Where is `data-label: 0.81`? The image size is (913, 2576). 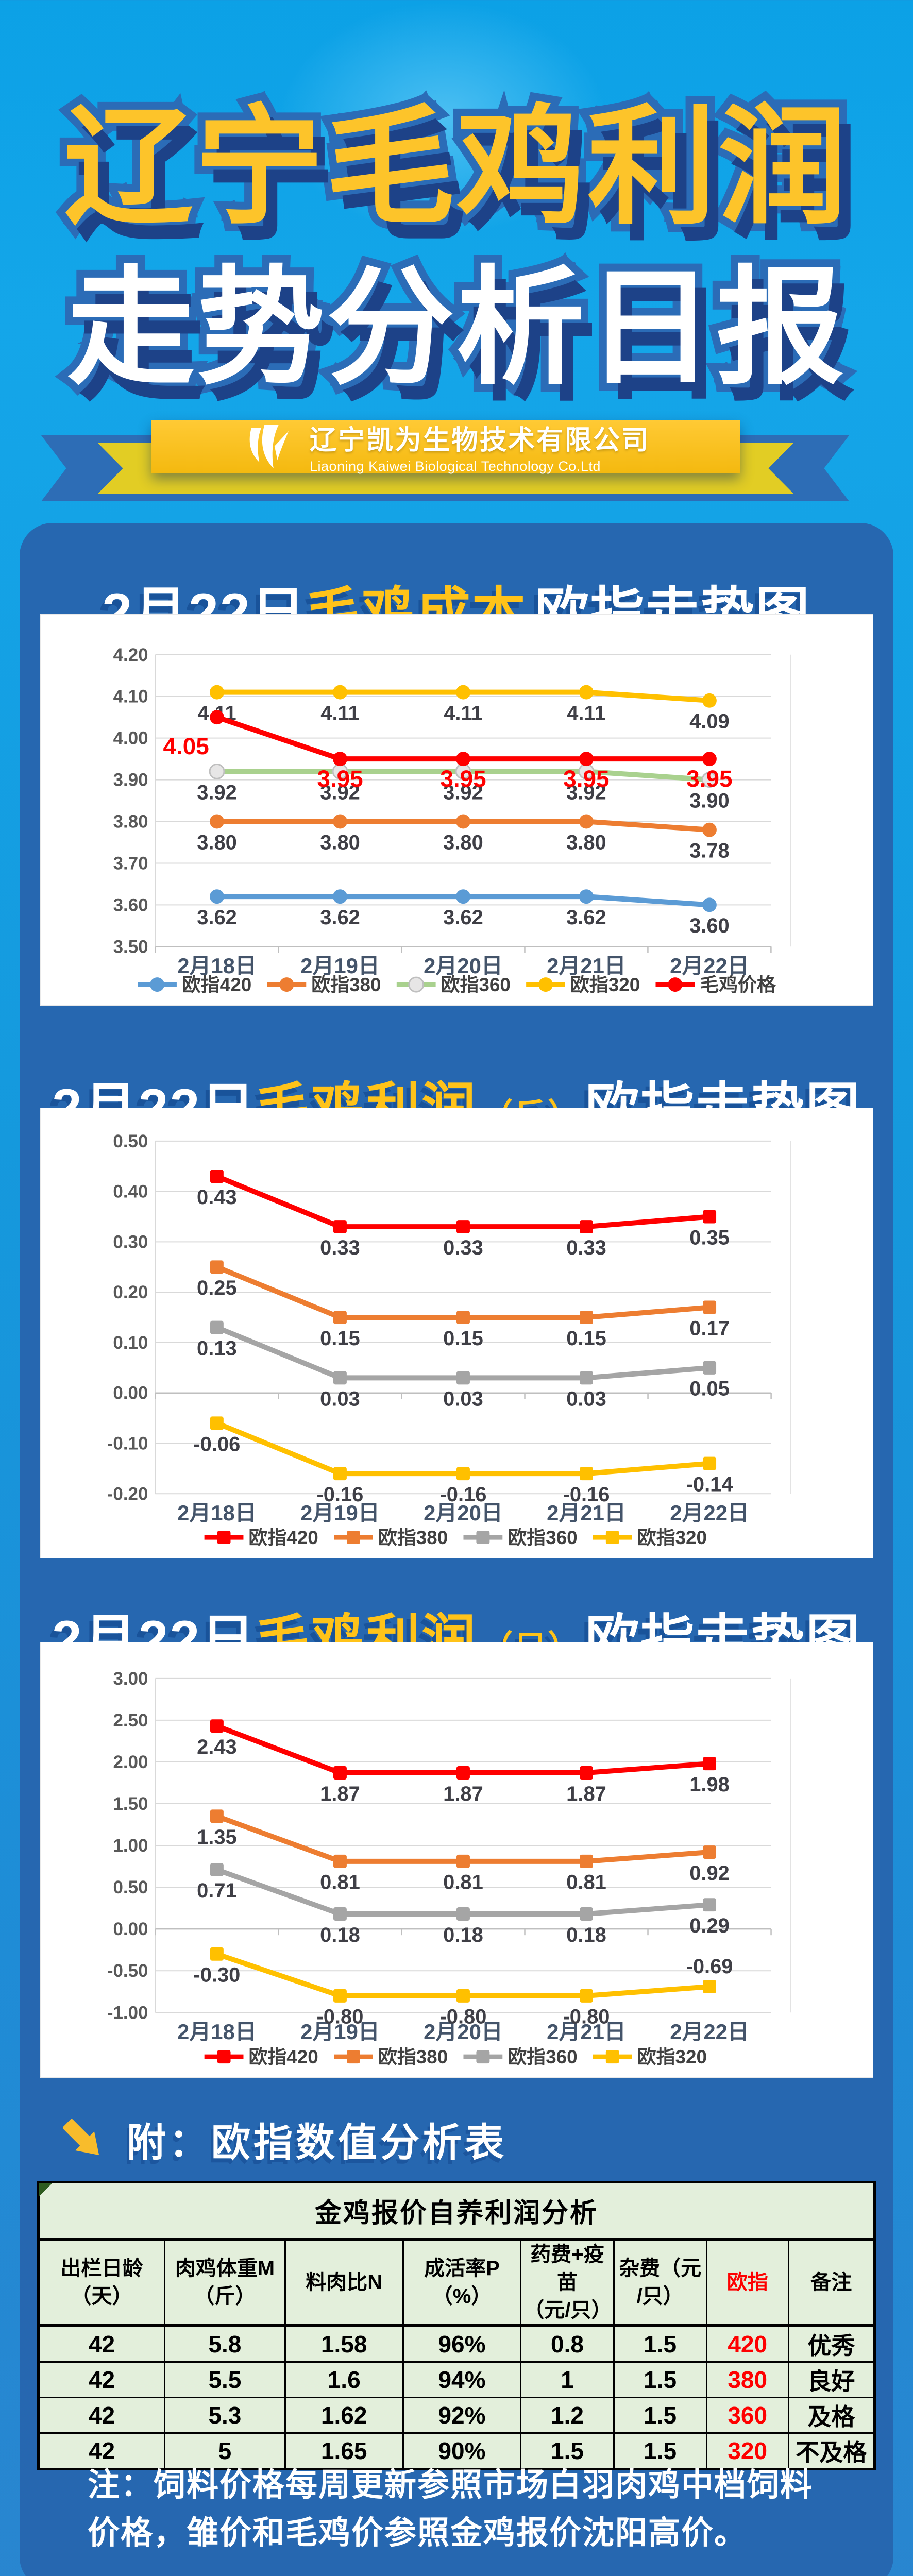
data-label: 0.81 is located at coordinates (463, 1882).